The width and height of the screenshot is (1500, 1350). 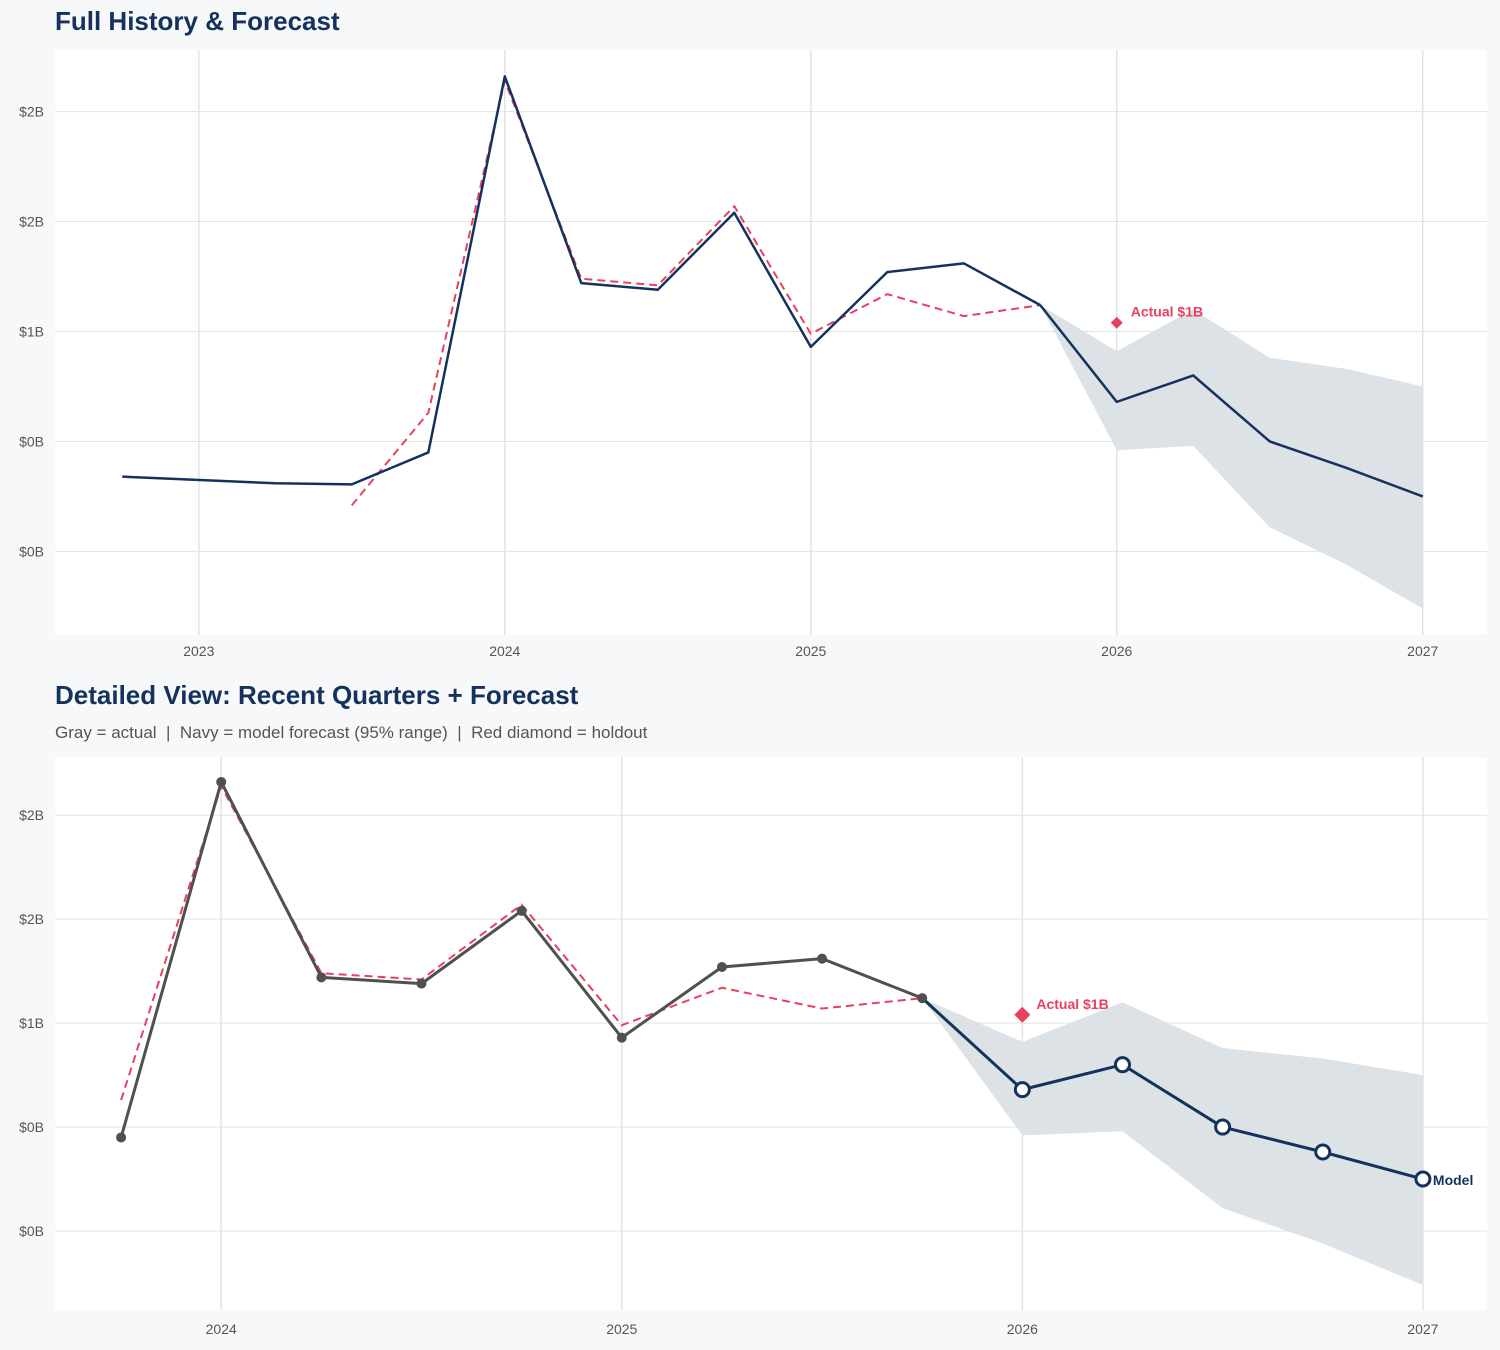 What do you see at coordinates (198, 651) in the screenshot?
I see `x-tick-label: 2023` at bounding box center [198, 651].